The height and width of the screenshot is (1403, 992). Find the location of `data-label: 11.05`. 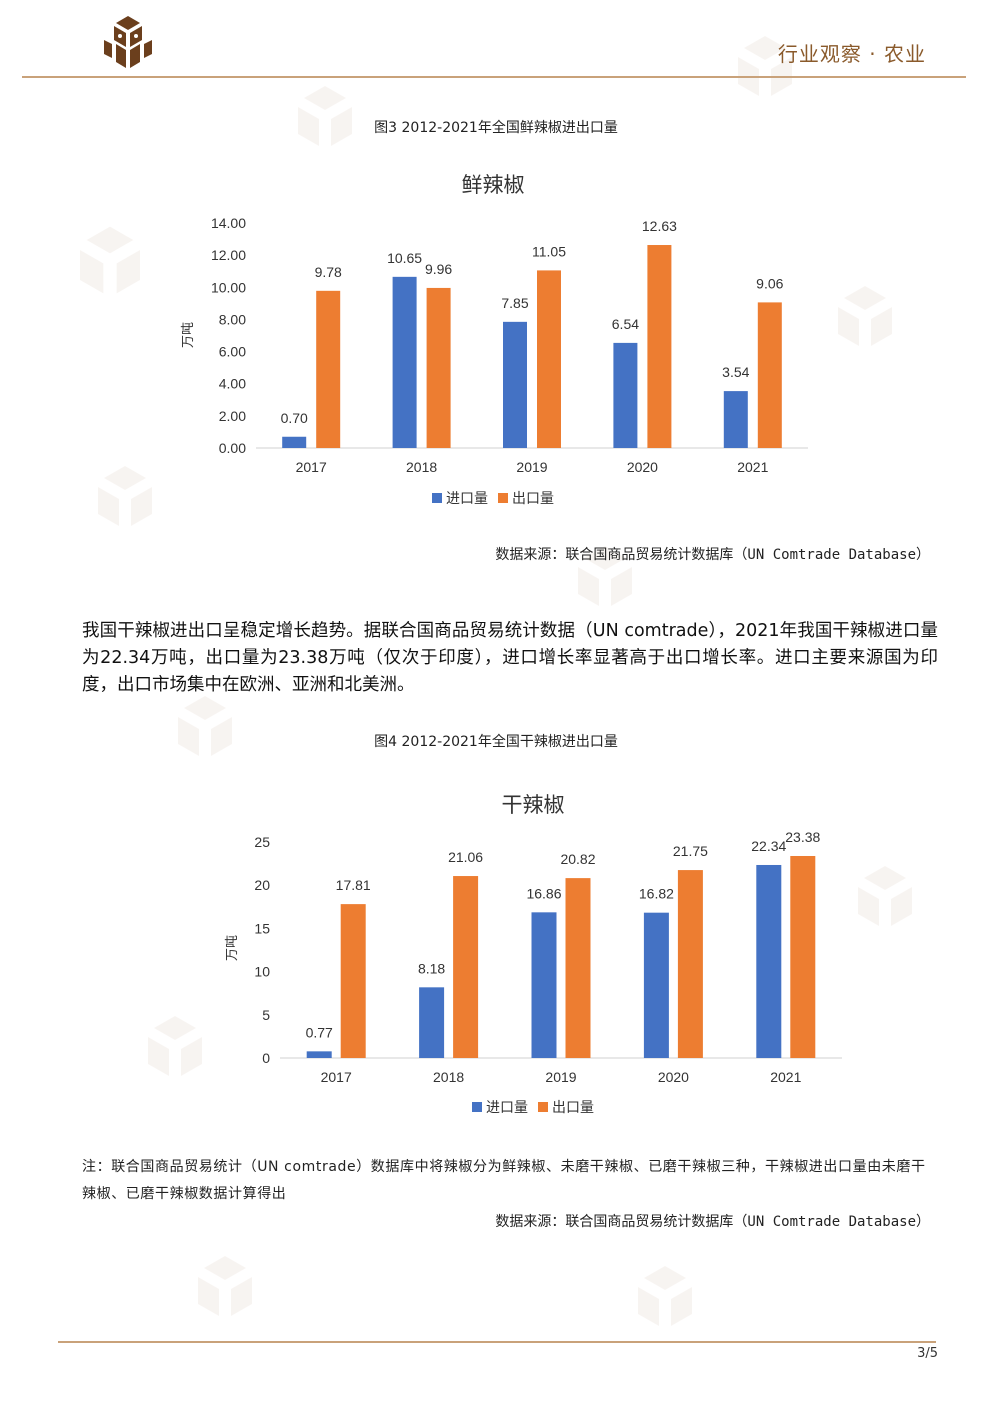

data-label: 11.05 is located at coordinates (549, 251).